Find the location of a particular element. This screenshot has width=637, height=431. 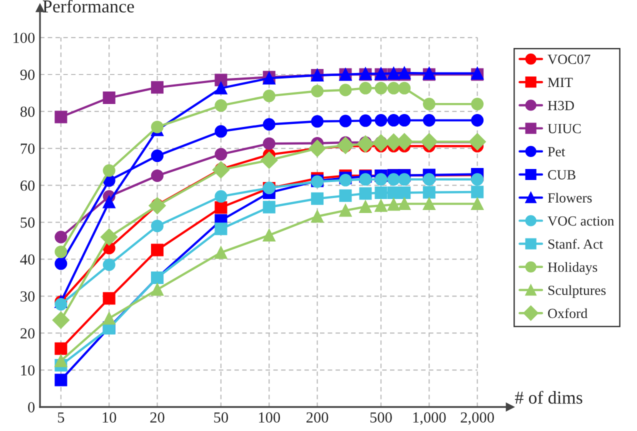

x-tick-label: 50 is located at coordinates (221, 417).